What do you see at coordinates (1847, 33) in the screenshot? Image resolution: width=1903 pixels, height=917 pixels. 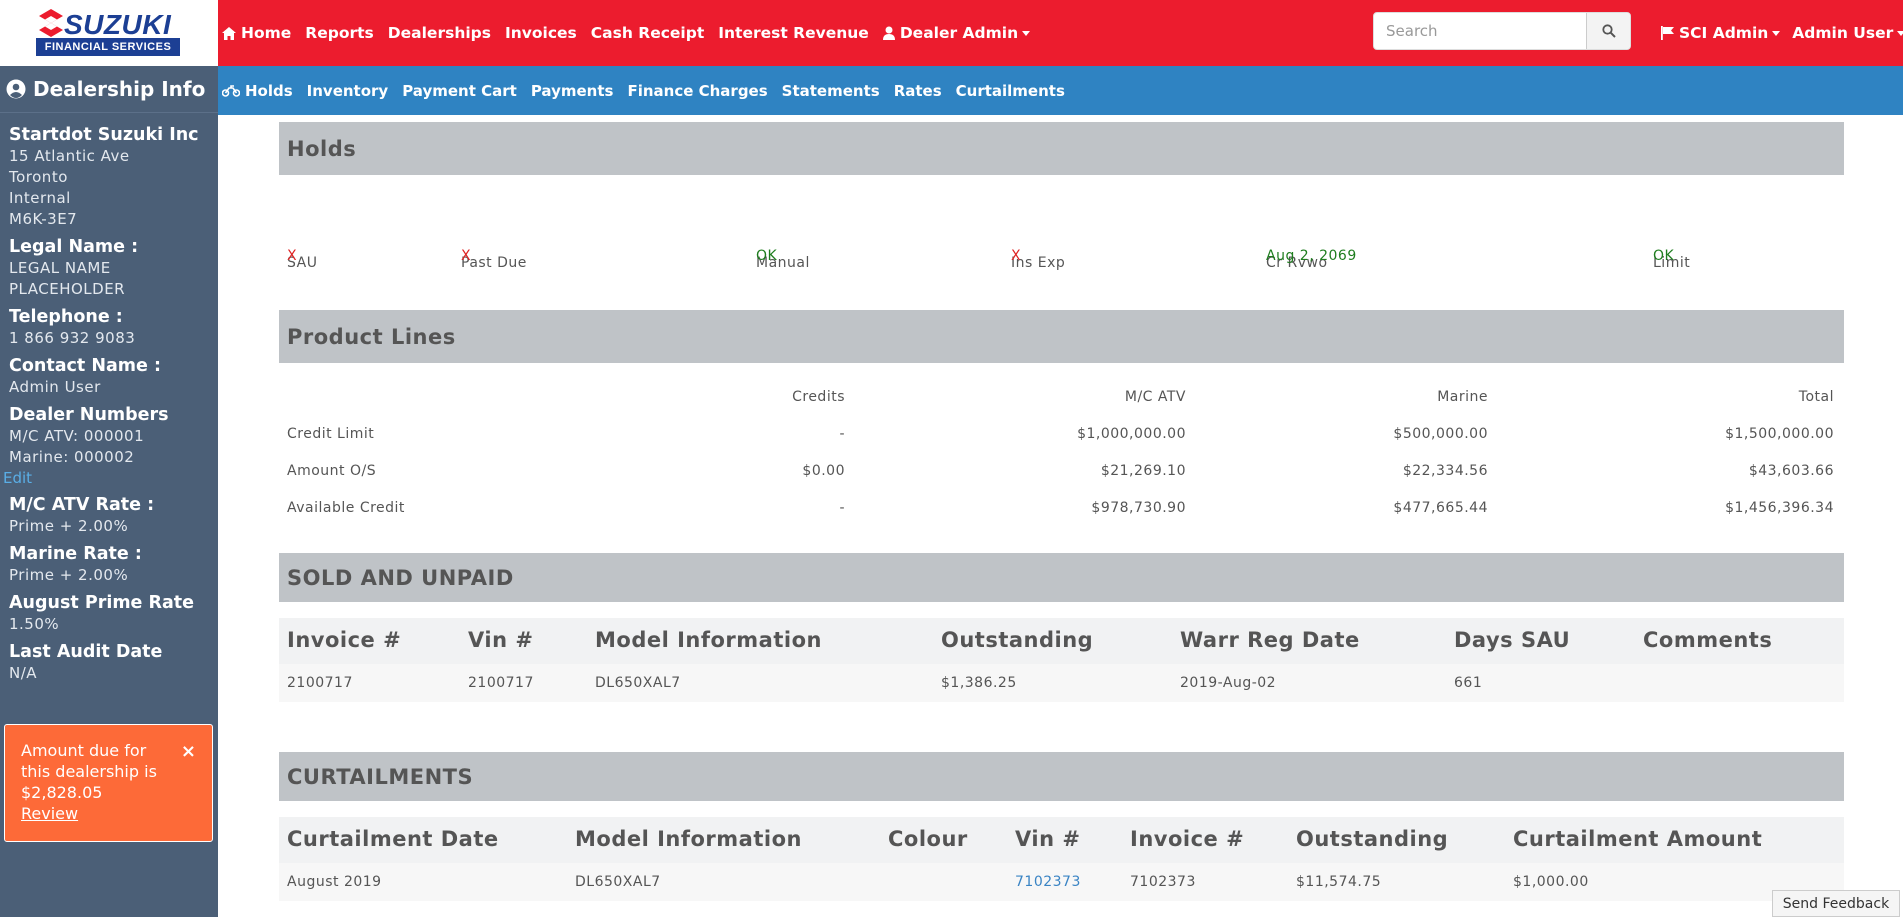 I see `nav-admin-user-dropdown: Admin User` at bounding box center [1847, 33].